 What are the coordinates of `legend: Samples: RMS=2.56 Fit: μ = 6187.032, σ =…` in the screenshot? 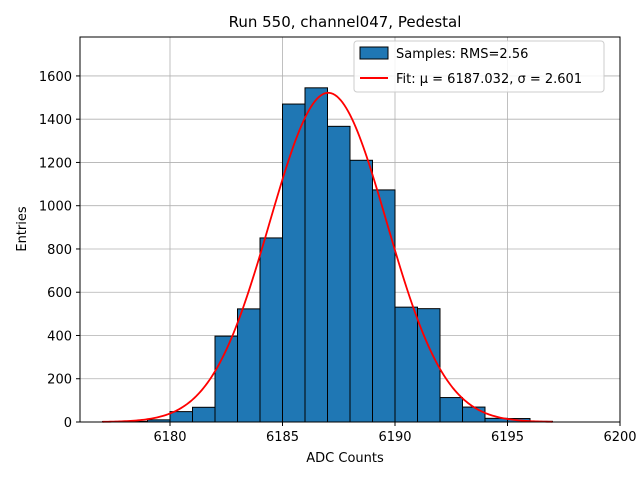 It's located at (479, 66).